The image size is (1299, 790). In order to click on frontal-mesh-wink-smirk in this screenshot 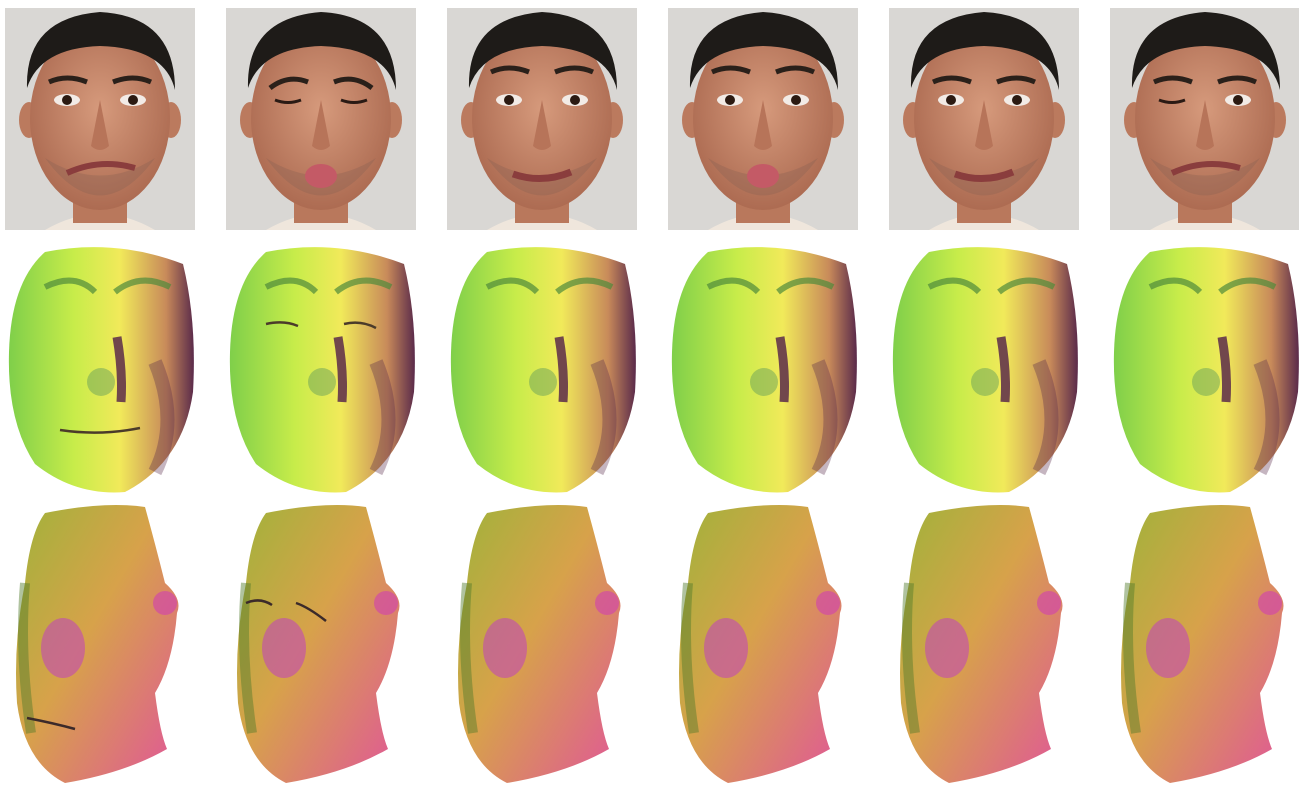, I will do `click(1204, 369)`.